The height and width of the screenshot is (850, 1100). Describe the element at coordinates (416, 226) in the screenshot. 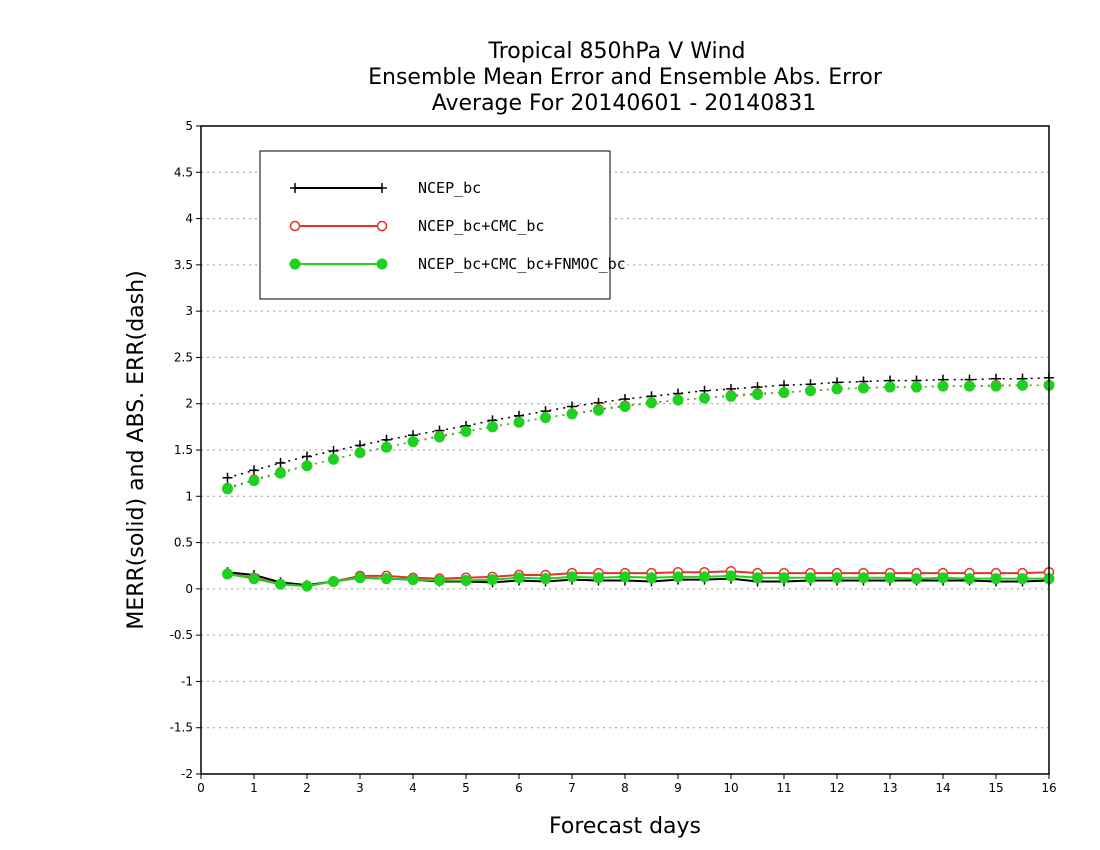

I see `legend-item-2: NCEP_bc+CMC_bc` at that location.